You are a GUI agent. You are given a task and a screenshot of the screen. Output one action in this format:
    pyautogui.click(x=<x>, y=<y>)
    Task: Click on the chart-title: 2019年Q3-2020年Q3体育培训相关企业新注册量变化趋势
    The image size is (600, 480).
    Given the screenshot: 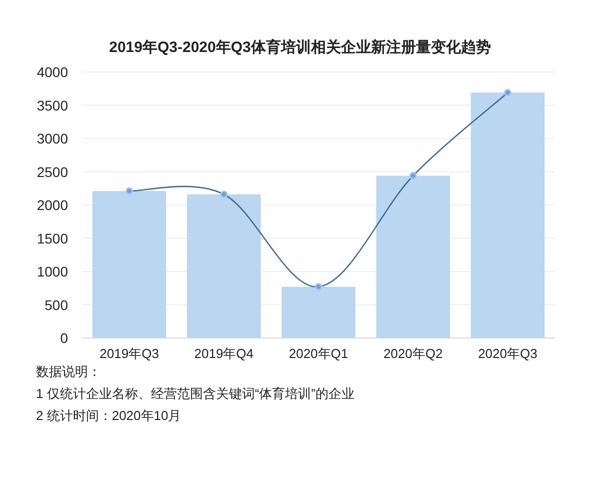 What is the action you would take?
    pyautogui.click(x=300, y=47)
    